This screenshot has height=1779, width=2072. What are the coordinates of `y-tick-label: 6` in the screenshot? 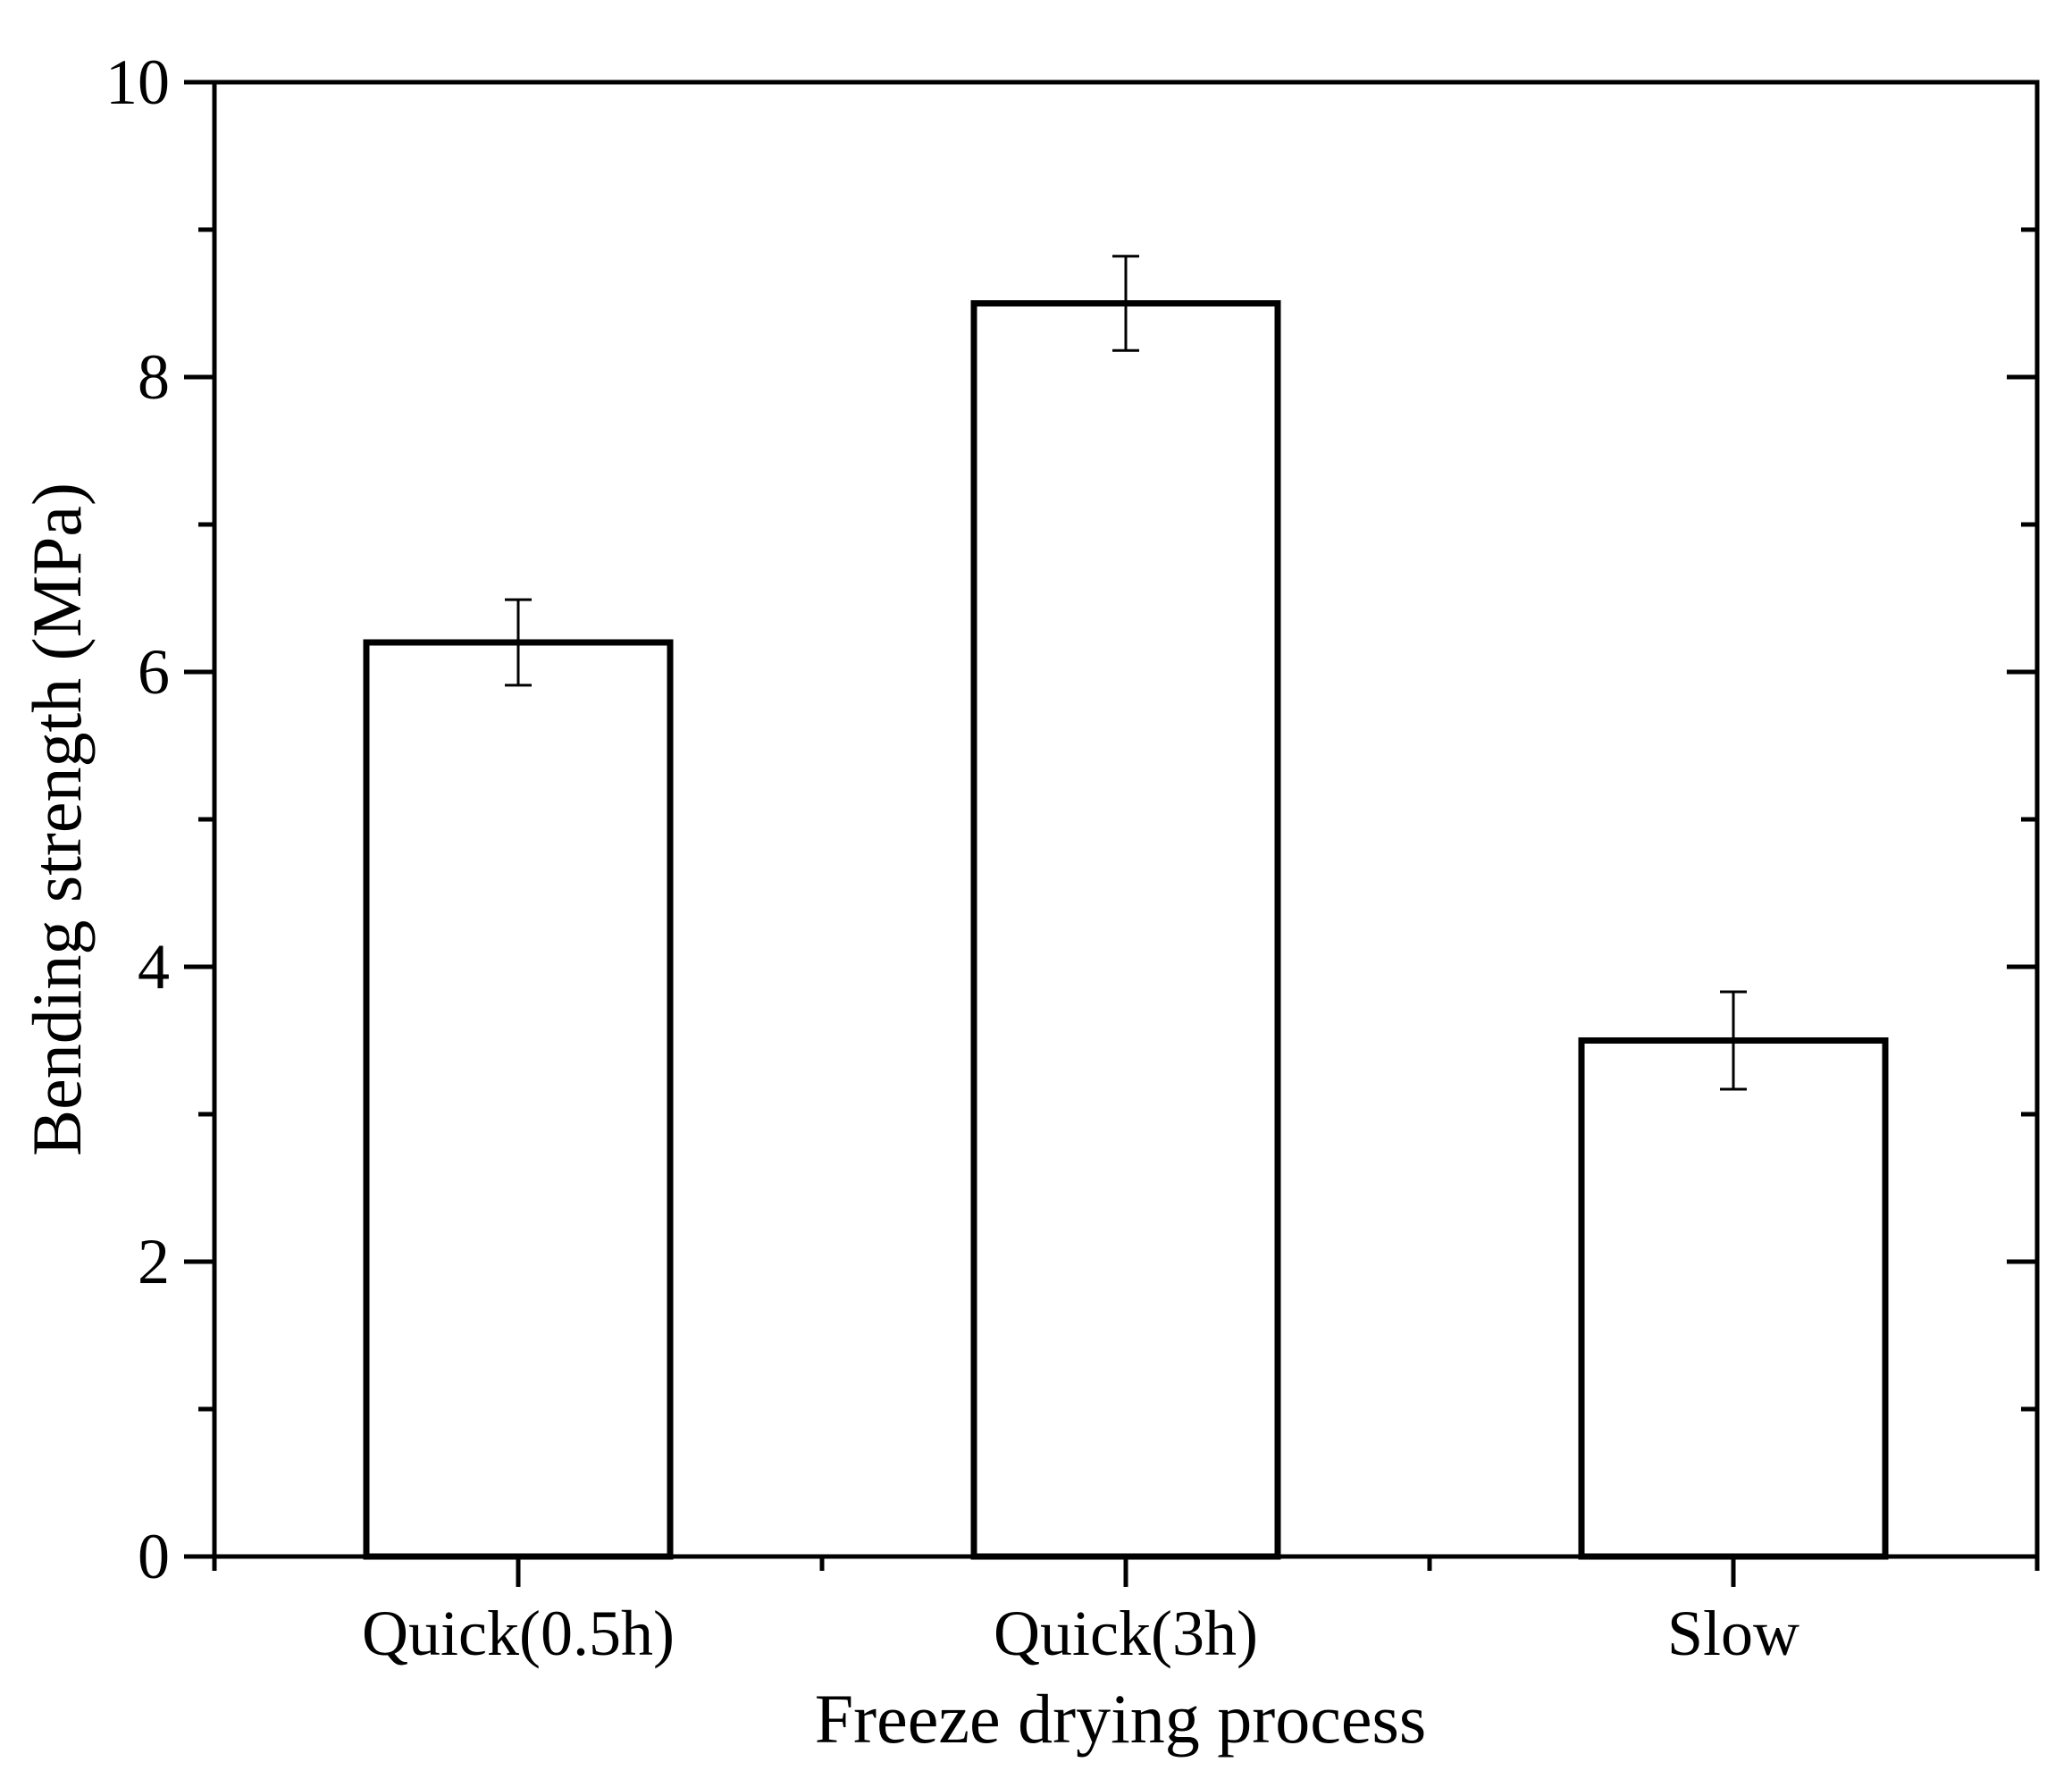 It's located at (154, 672).